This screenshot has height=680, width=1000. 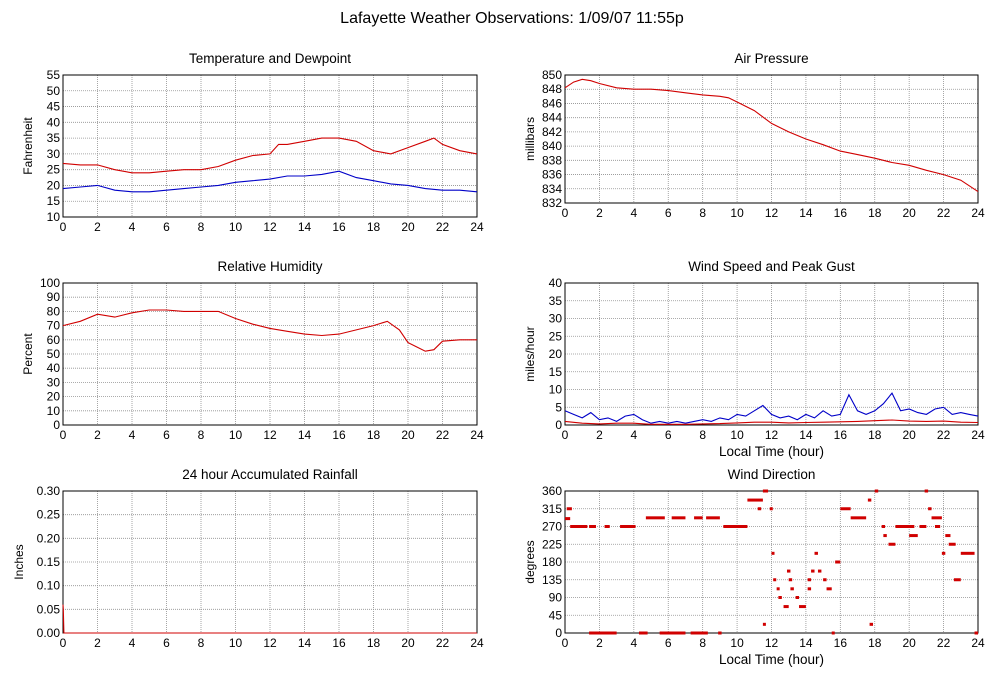 I want to click on y-tick-label: 180, so click(x=552, y=562).